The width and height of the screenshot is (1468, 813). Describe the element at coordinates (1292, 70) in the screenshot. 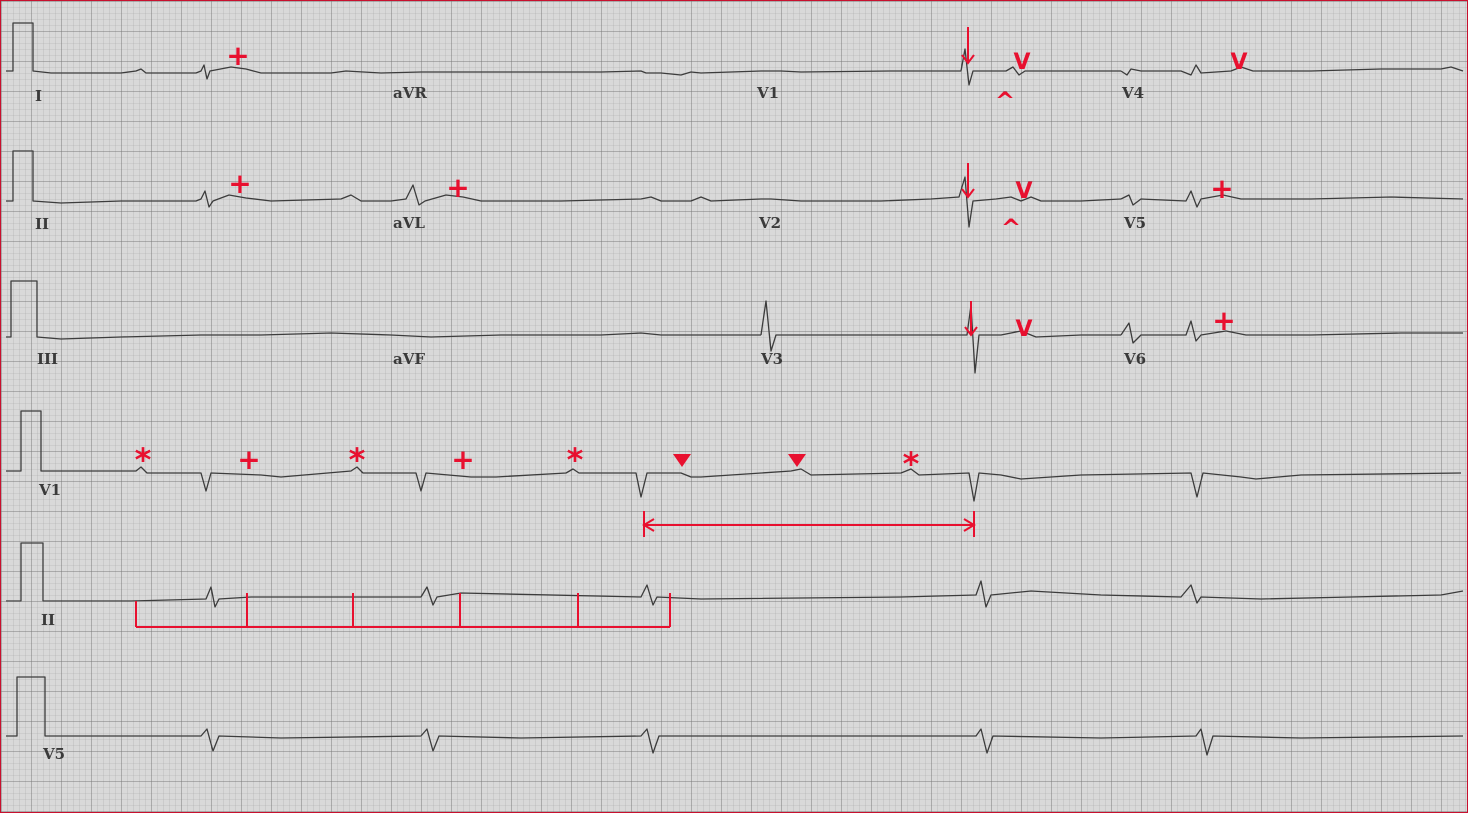

I see `trace-lead-V4` at that location.